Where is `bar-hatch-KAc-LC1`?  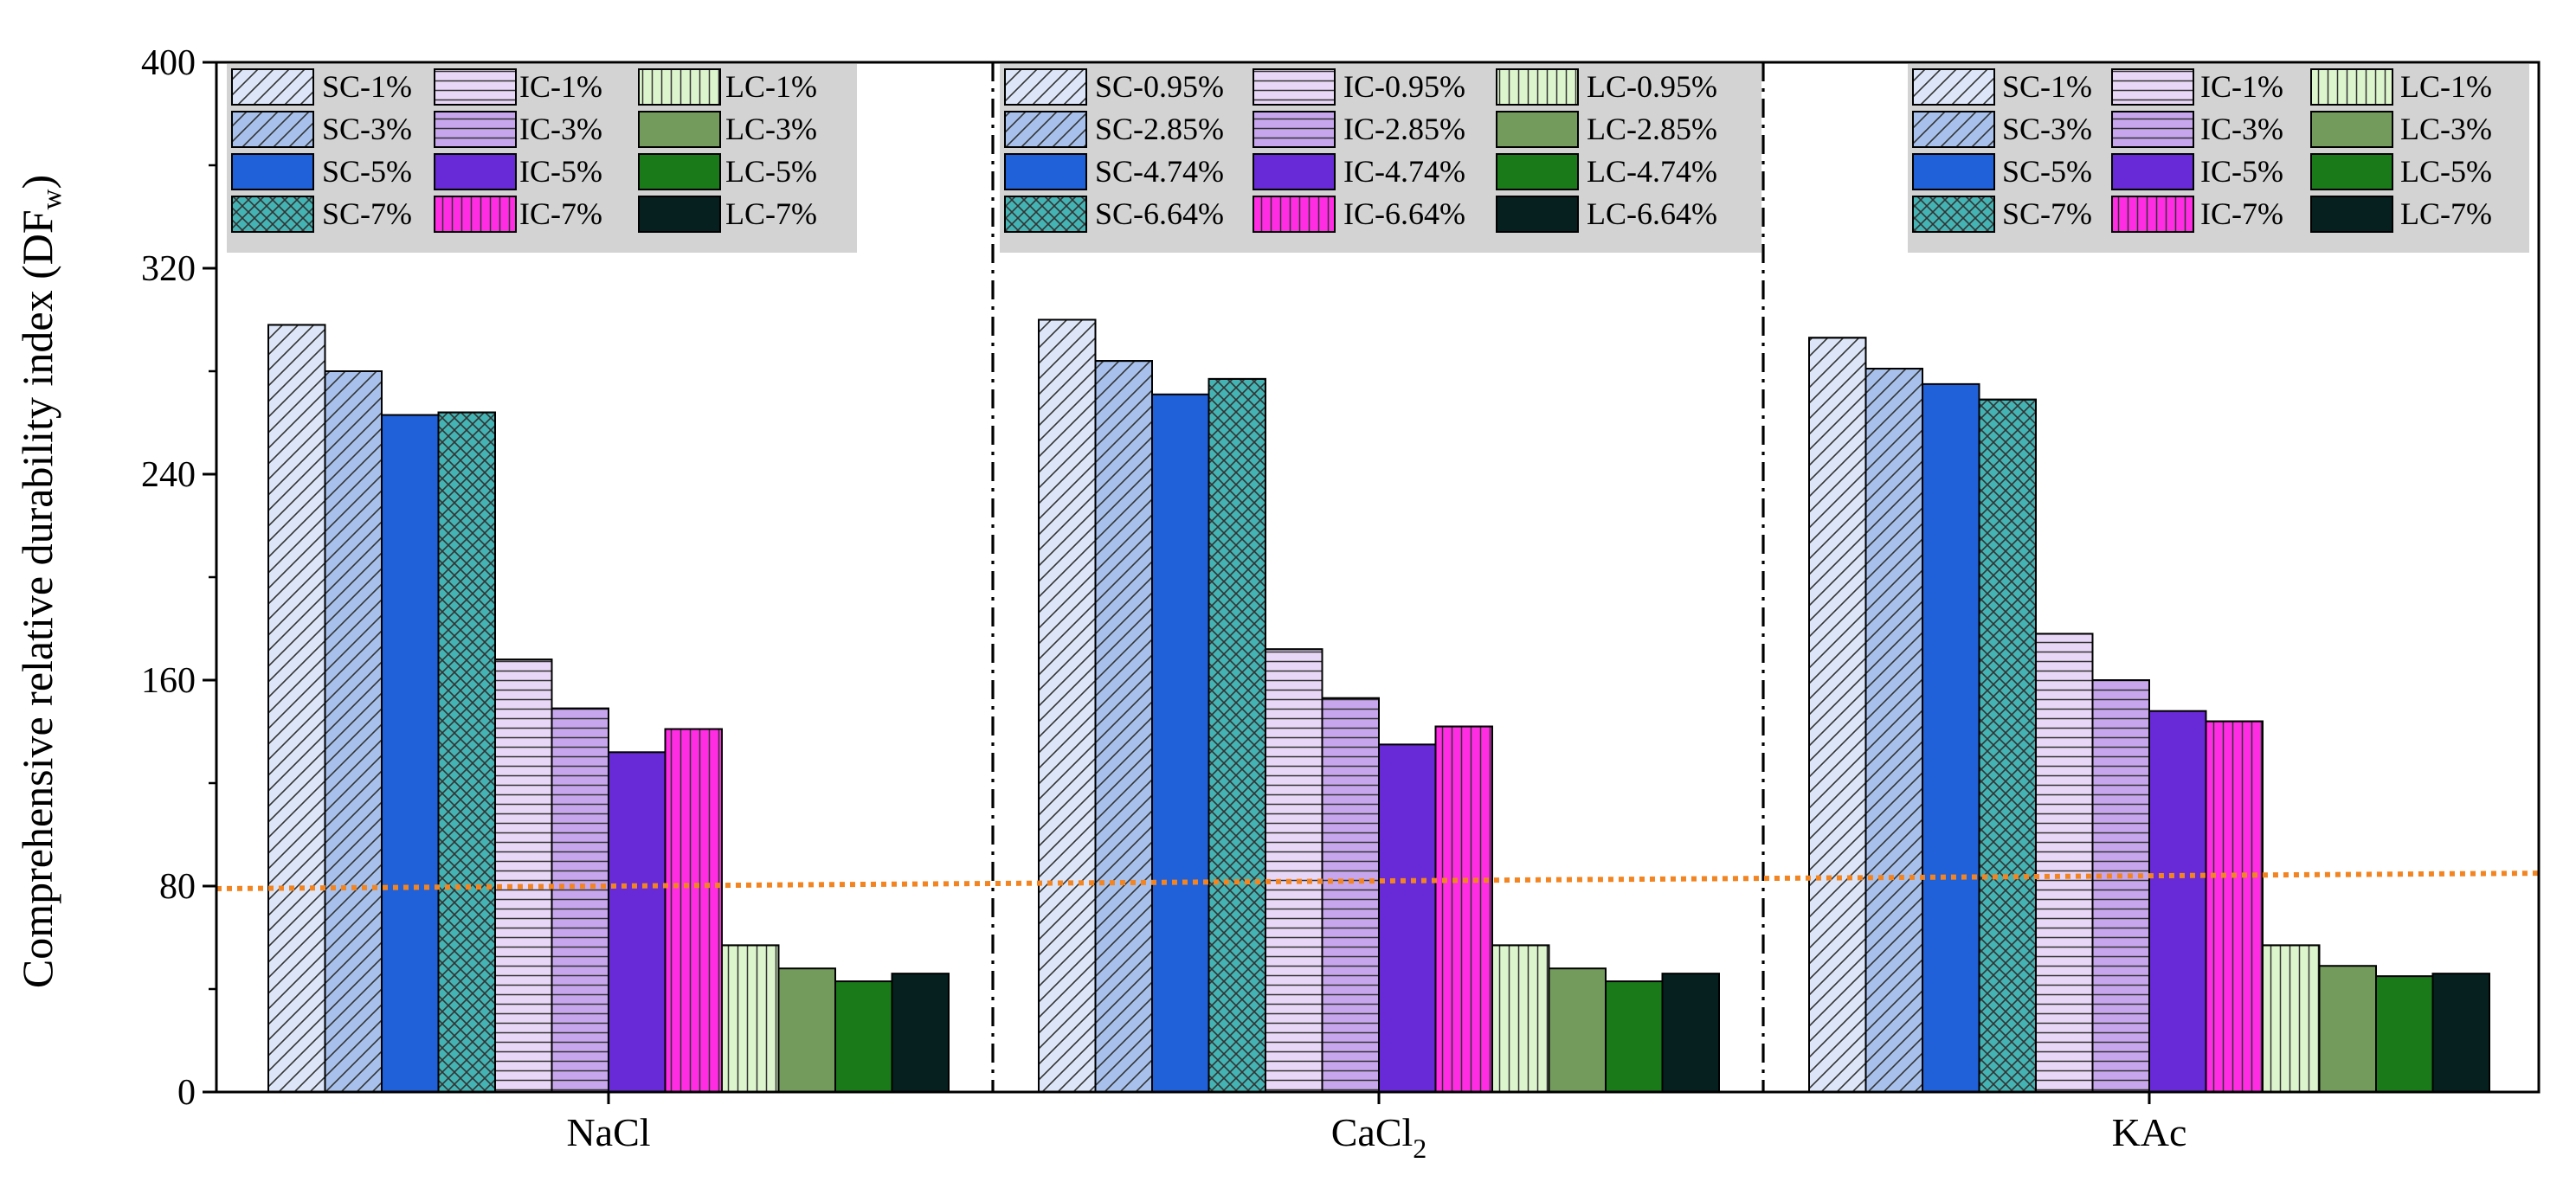 bar-hatch-KAc-LC1 is located at coordinates (2291, 1019).